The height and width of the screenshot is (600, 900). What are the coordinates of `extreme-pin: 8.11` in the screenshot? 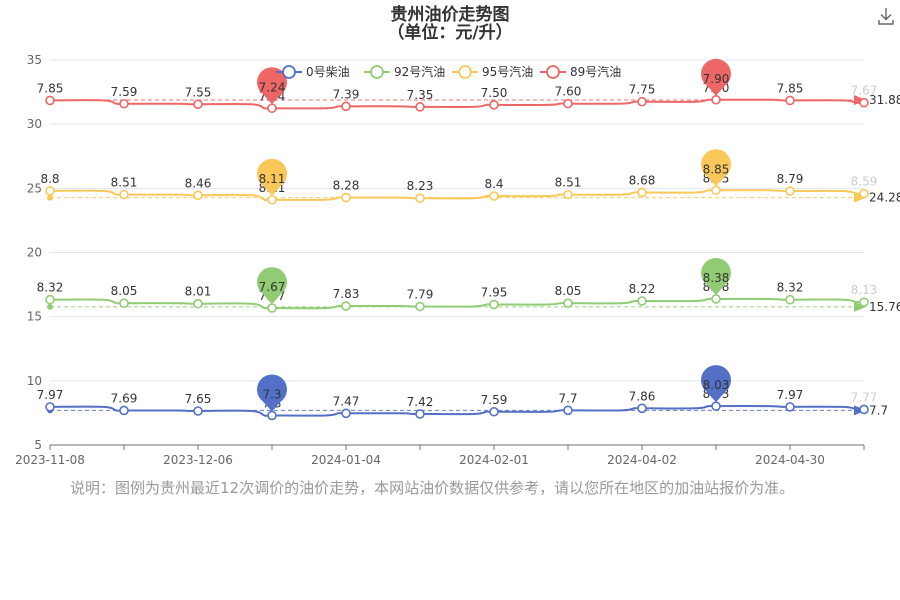 It's located at (272, 177).